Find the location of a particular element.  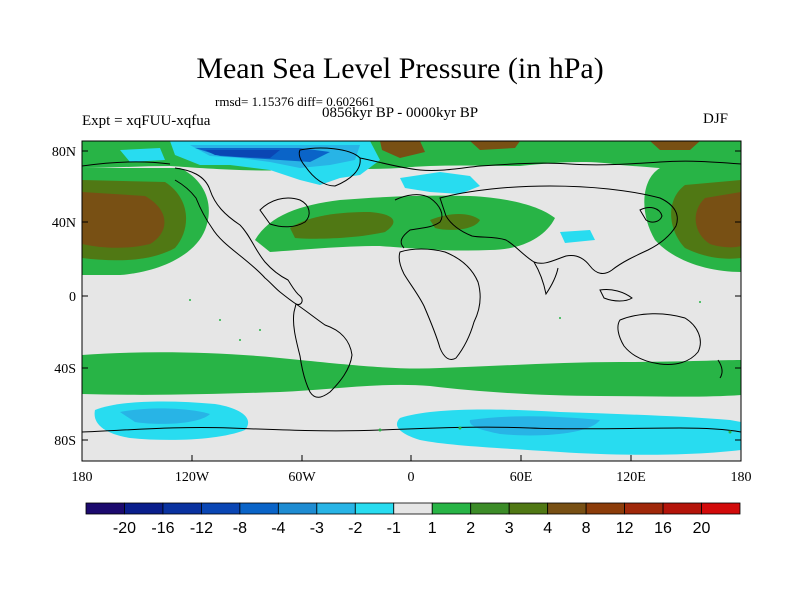

europe-brown-green is located at coordinates (455, 222).